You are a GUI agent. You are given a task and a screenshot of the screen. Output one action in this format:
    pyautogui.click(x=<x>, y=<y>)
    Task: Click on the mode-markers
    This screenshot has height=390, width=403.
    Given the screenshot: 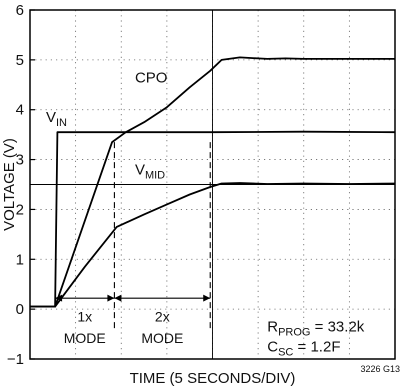 What is the action you would take?
    pyautogui.click(x=162, y=237)
    